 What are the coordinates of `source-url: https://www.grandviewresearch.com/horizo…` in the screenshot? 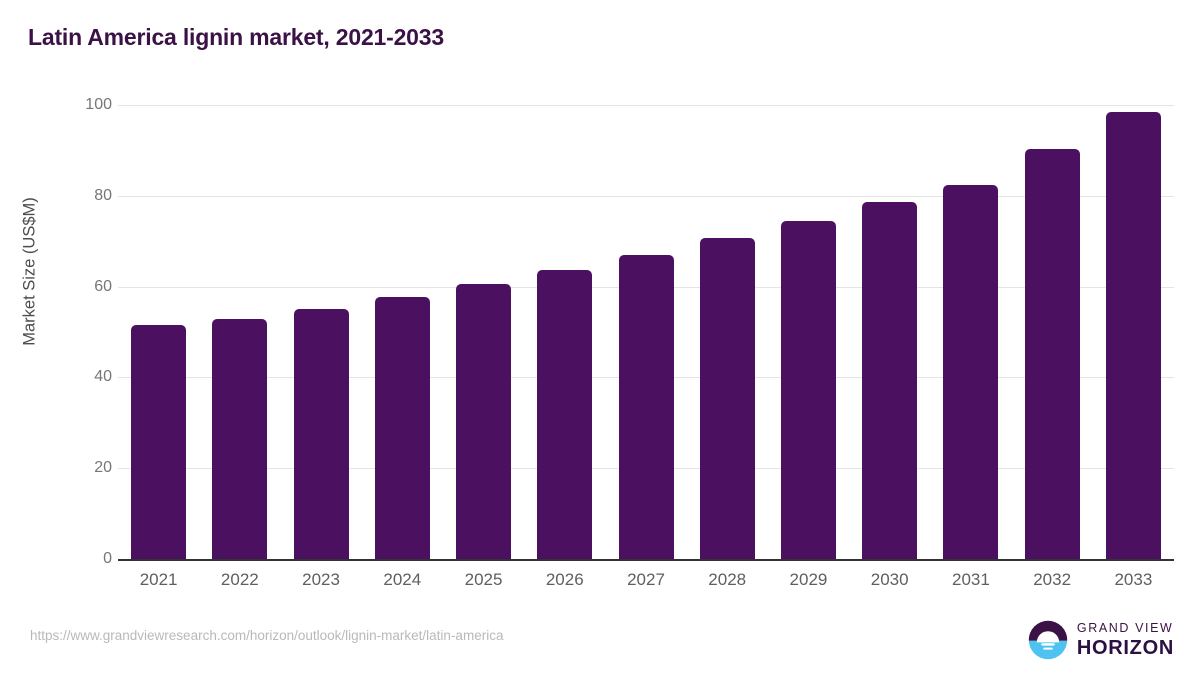 It's located at (267, 635).